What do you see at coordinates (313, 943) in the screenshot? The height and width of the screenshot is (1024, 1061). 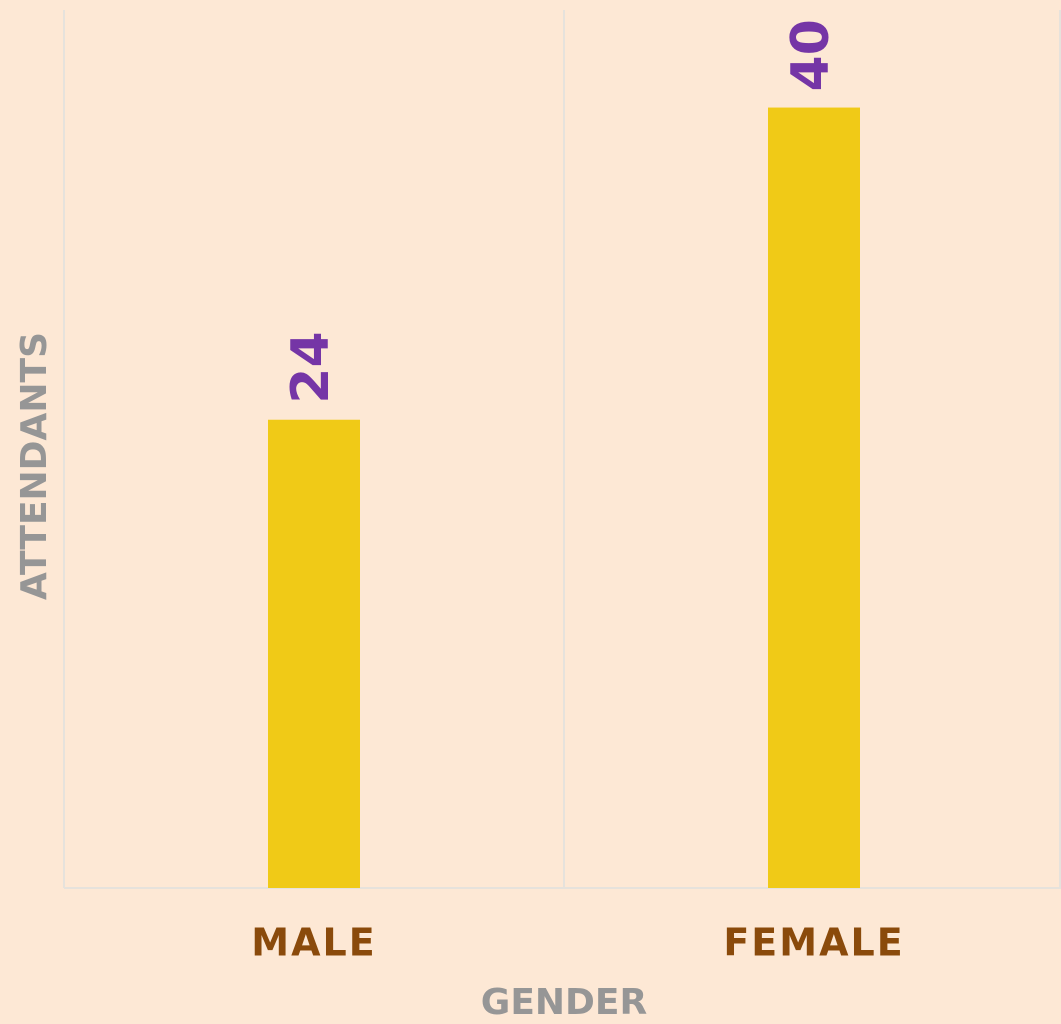 I see `x-tick-label: MALE` at bounding box center [313, 943].